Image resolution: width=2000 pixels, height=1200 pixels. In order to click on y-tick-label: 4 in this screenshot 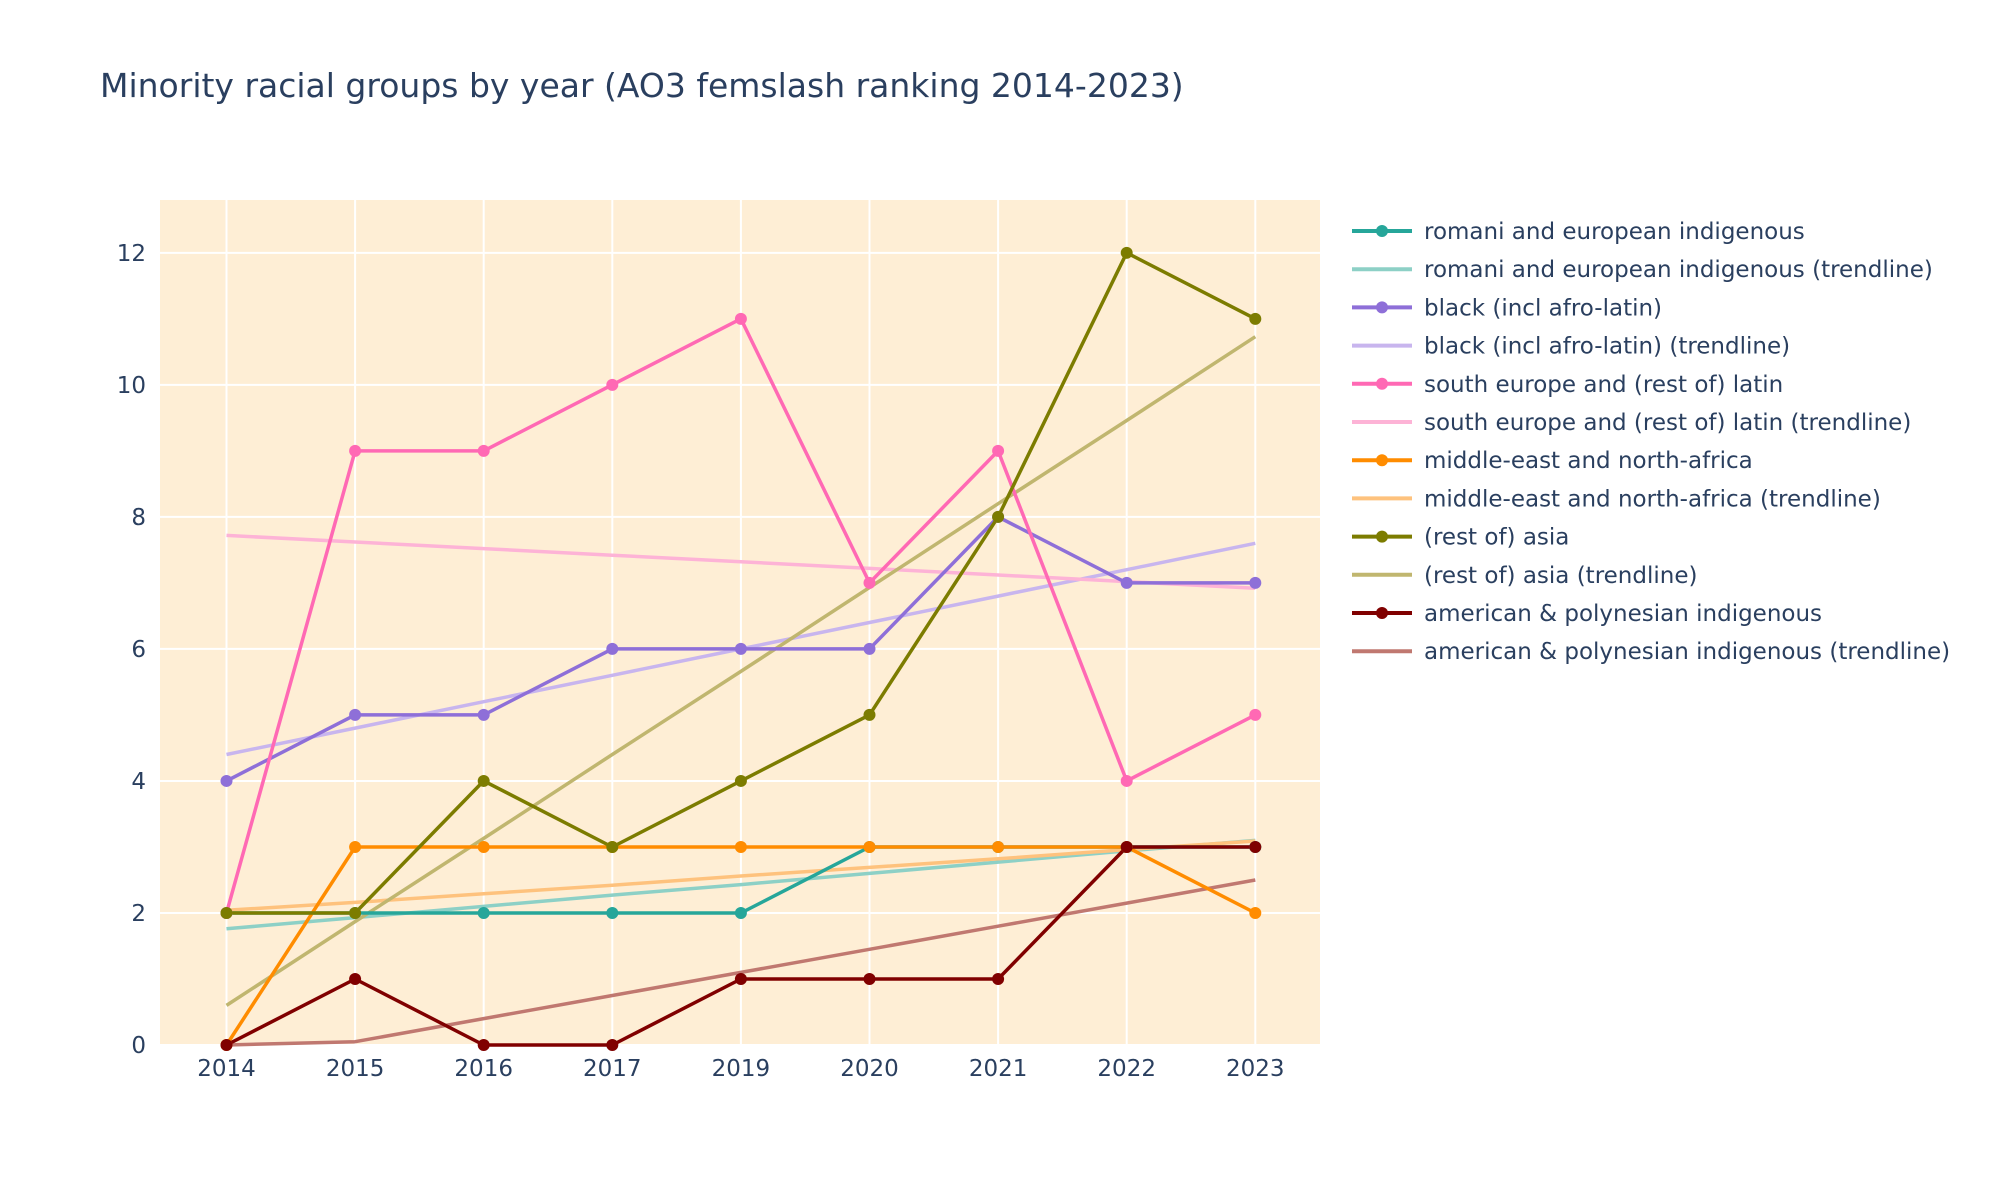, I will do `click(138, 782)`.